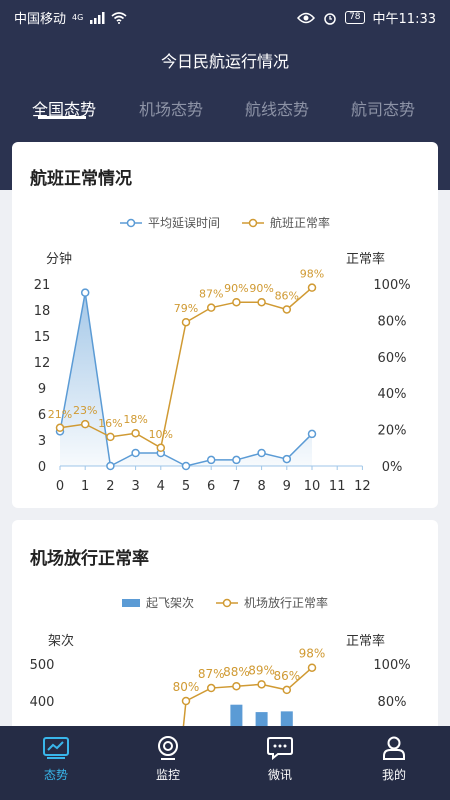 This screenshot has width=450, height=800. I want to click on alarm-icon, so click(330, 18).